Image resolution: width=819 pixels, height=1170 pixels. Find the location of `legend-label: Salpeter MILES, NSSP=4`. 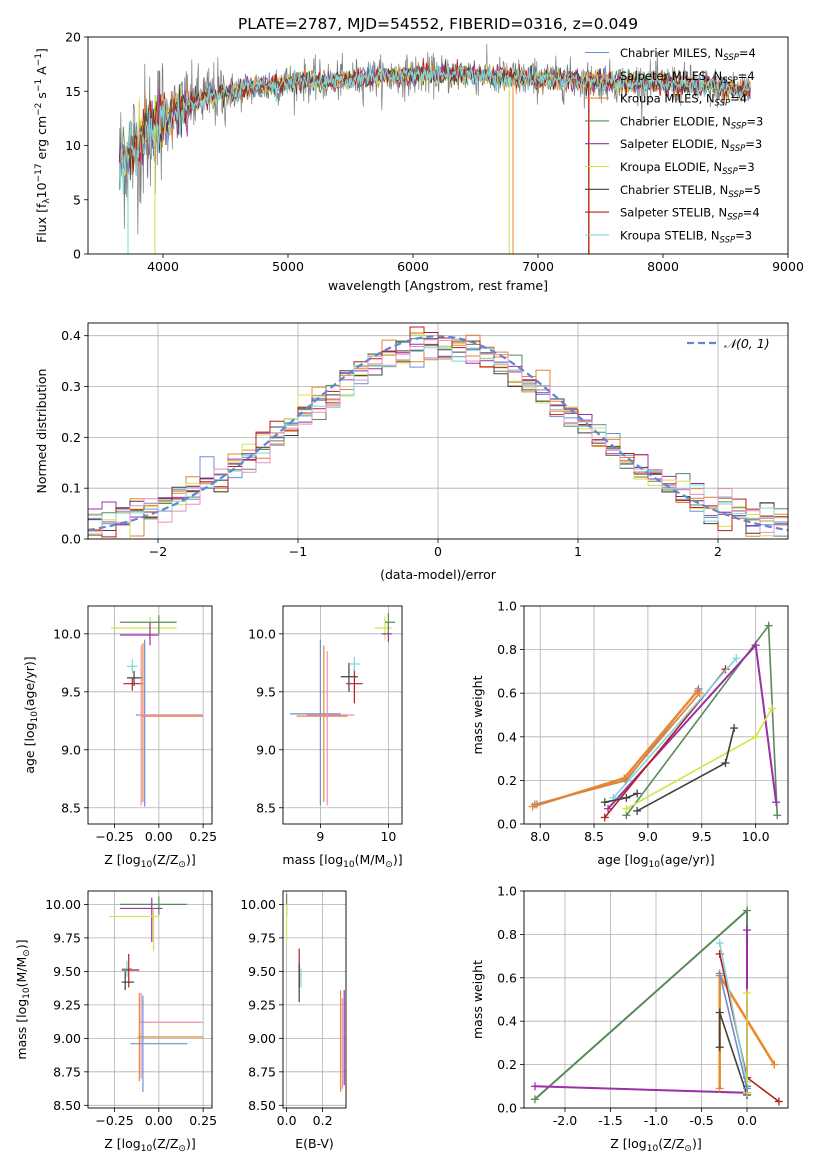

legend-label: Salpeter MILES, NSSP=4 is located at coordinates (687, 77).